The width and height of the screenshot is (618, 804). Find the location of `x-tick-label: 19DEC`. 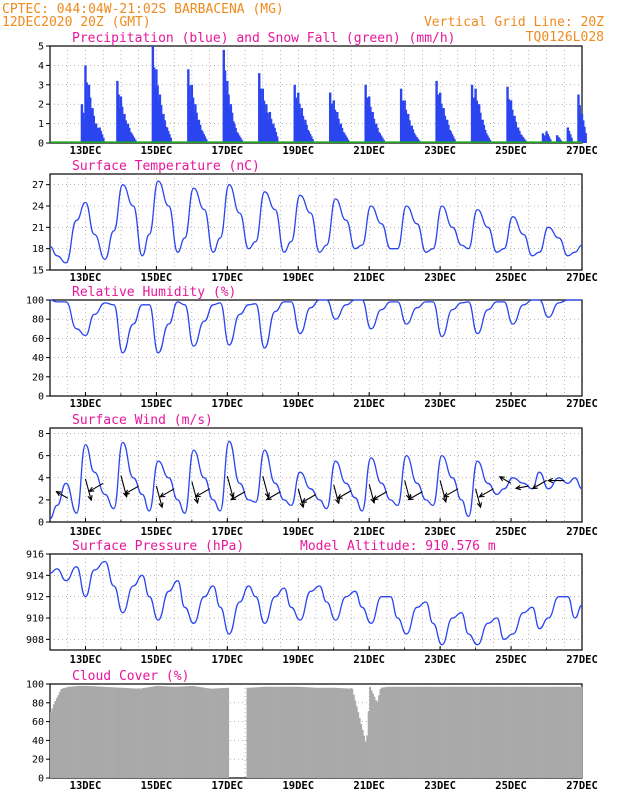

x-tick-label: 19DEC is located at coordinates (298, 786).